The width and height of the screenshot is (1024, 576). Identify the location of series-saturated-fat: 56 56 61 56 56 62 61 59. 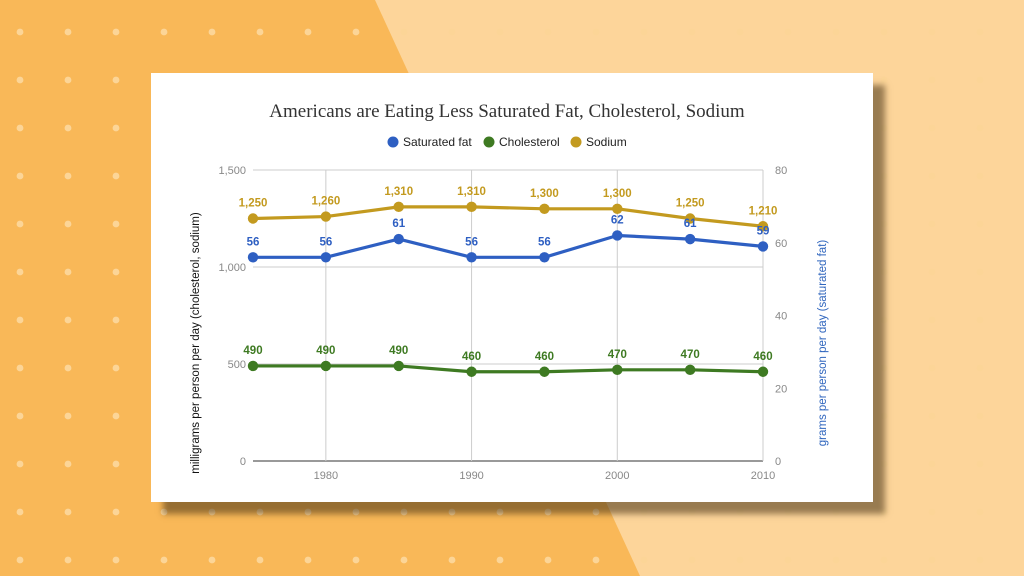
(508, 238).